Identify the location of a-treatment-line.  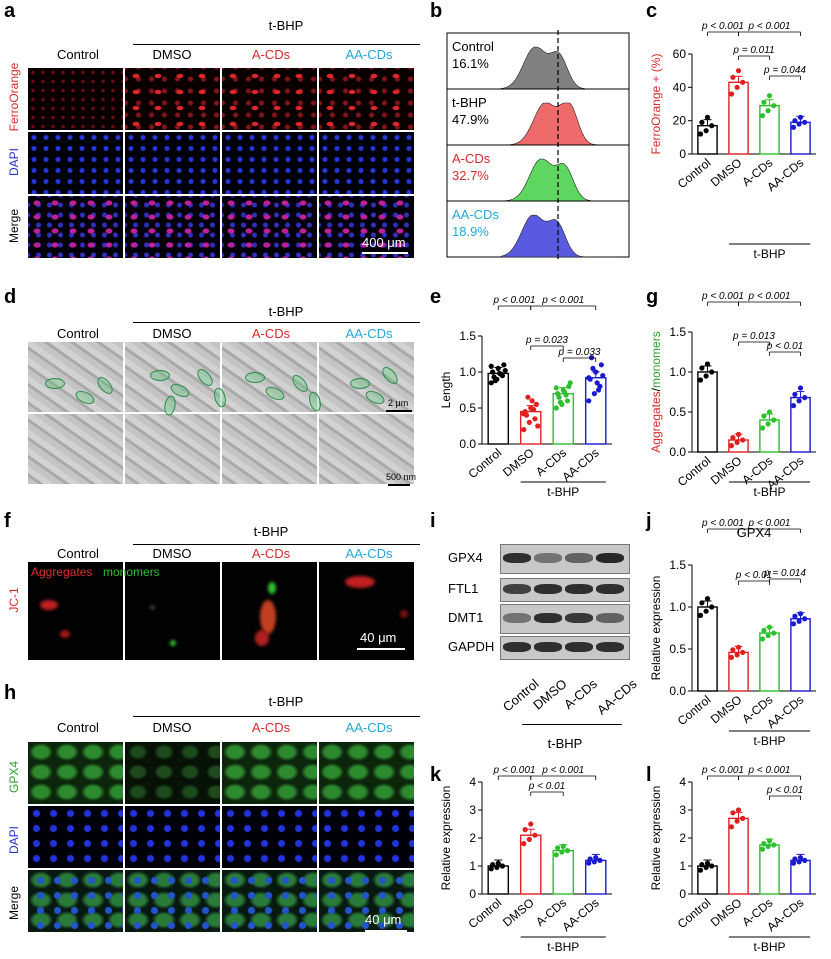
(276, 44).